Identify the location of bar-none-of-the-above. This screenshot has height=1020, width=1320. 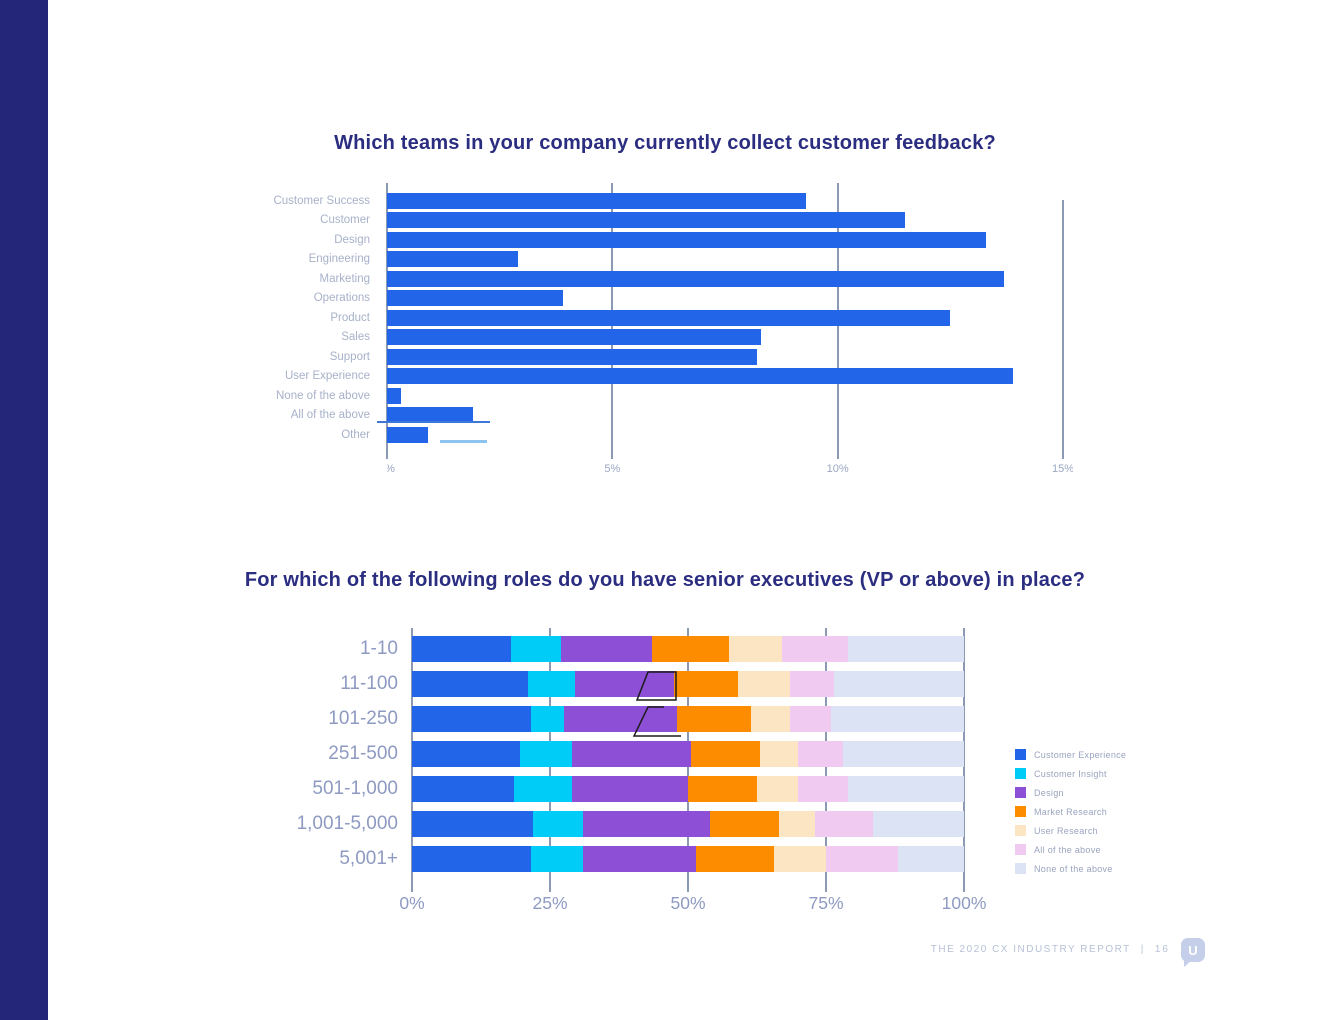
(394, 395).